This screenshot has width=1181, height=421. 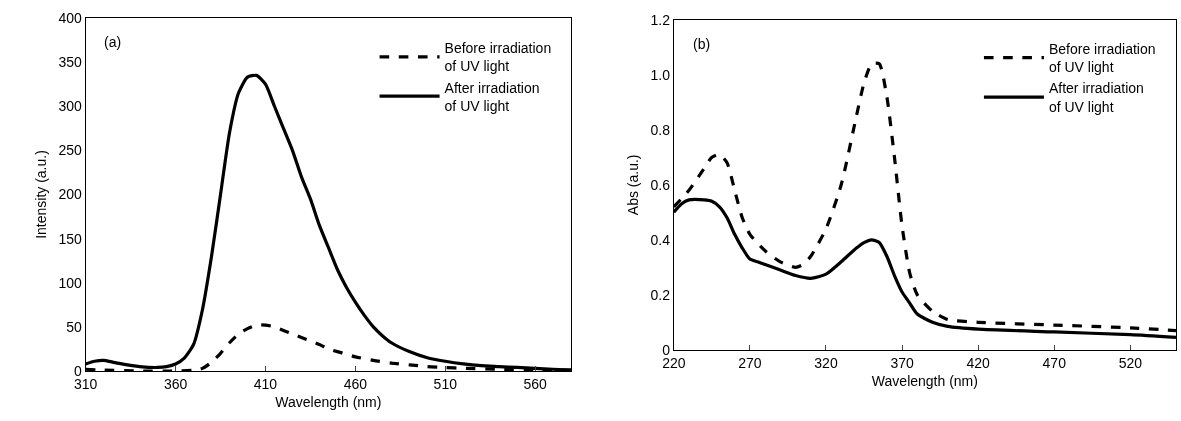 I want to click on y-tick-label: 1.2, so click(x=660, y=19).